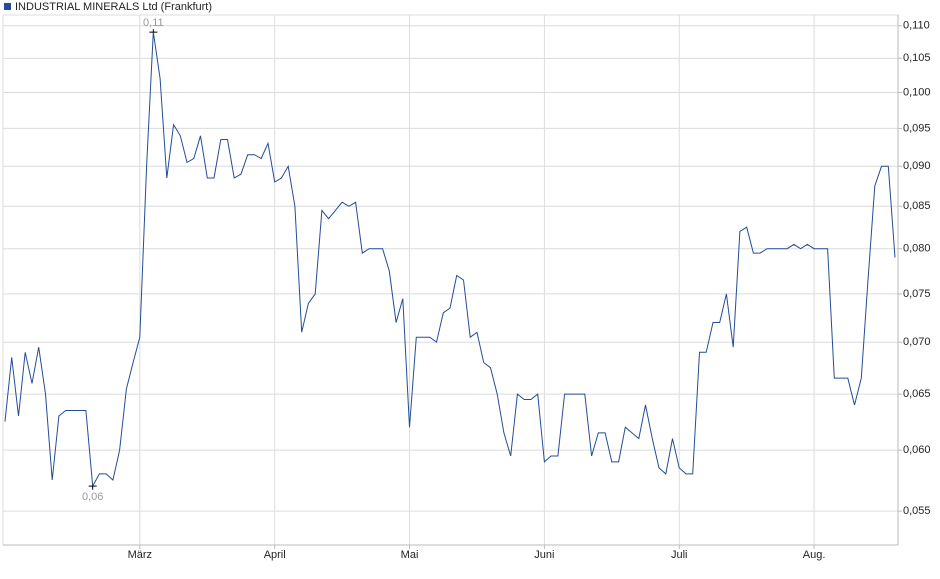 The height and width of the screenshot is (579, 940). I want to click on y-tick-label: 0,085, so click(917, 206).